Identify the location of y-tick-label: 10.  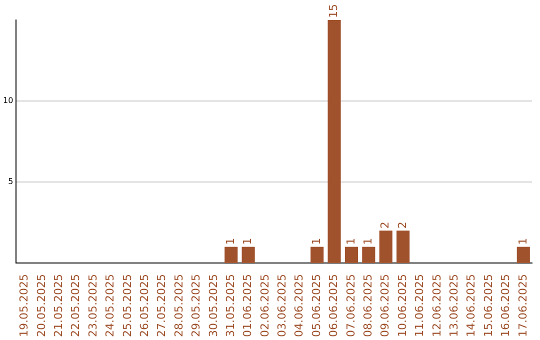
(8, 101).